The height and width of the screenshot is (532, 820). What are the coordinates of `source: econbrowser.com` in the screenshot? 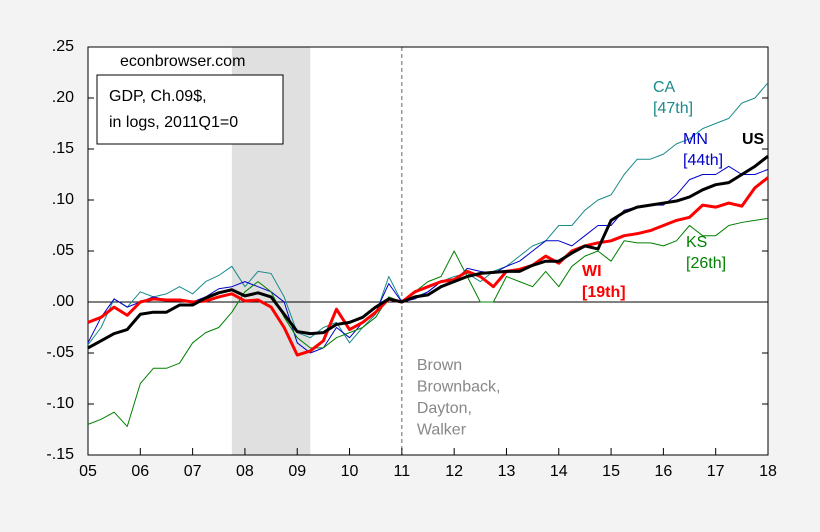 It's located at (182, 61).